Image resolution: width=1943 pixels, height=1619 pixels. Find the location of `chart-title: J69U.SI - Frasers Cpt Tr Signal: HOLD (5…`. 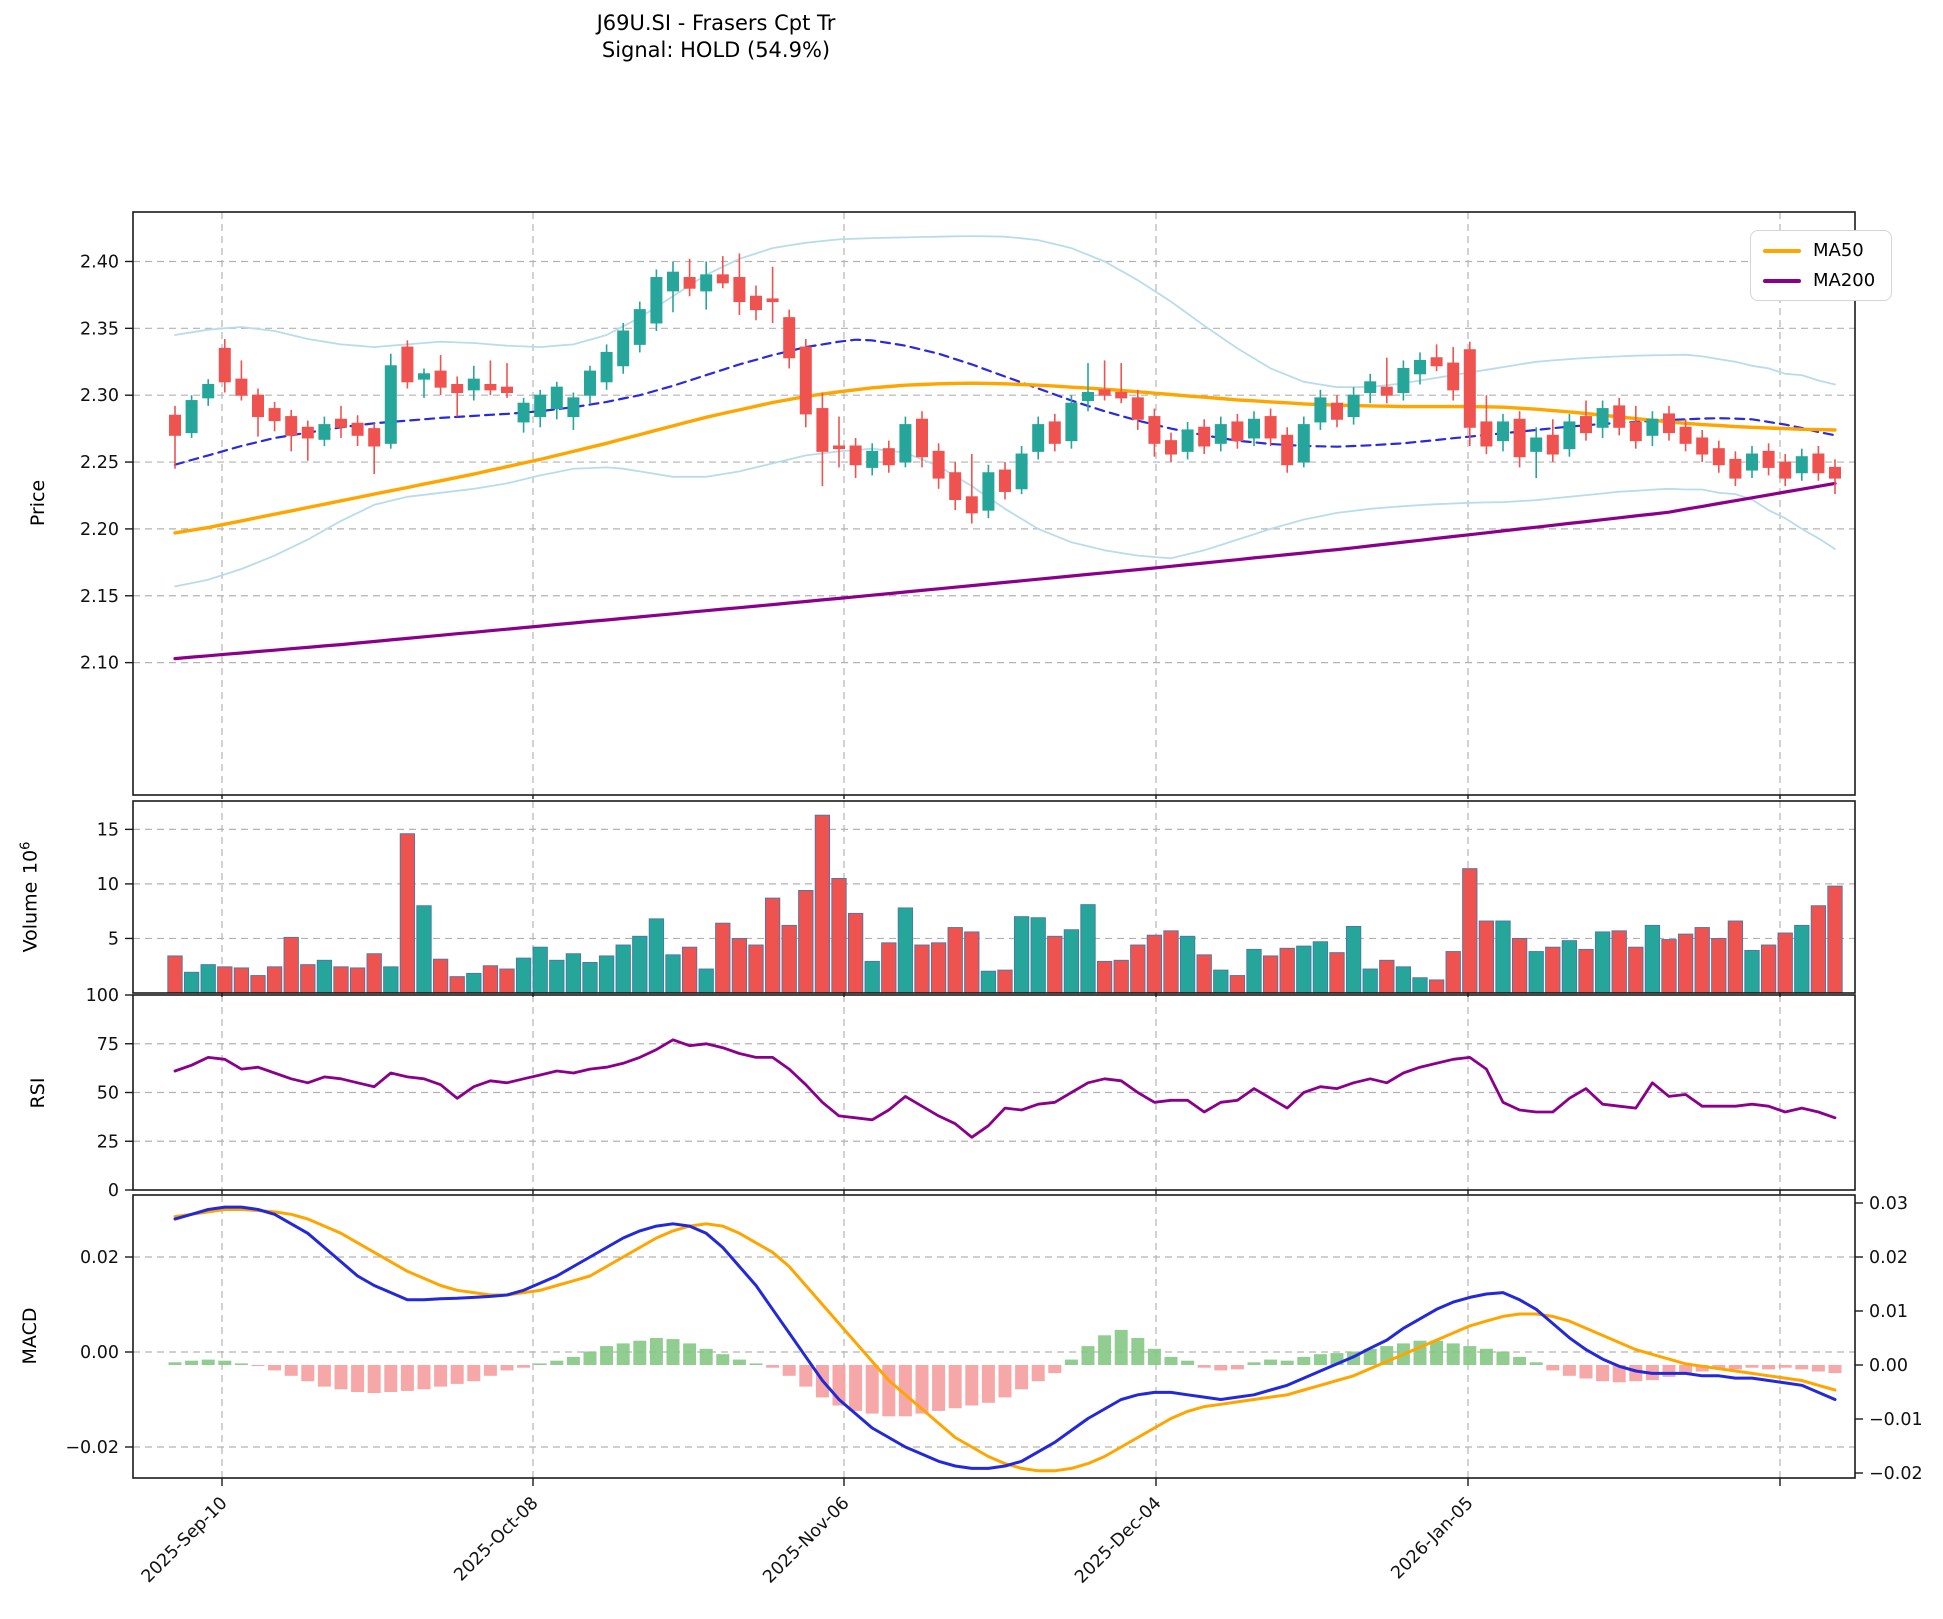

chart-title: J69U.SI - Frasers Cpt Tr Signal: HOLD (5… is located at coordinates (716, 37).